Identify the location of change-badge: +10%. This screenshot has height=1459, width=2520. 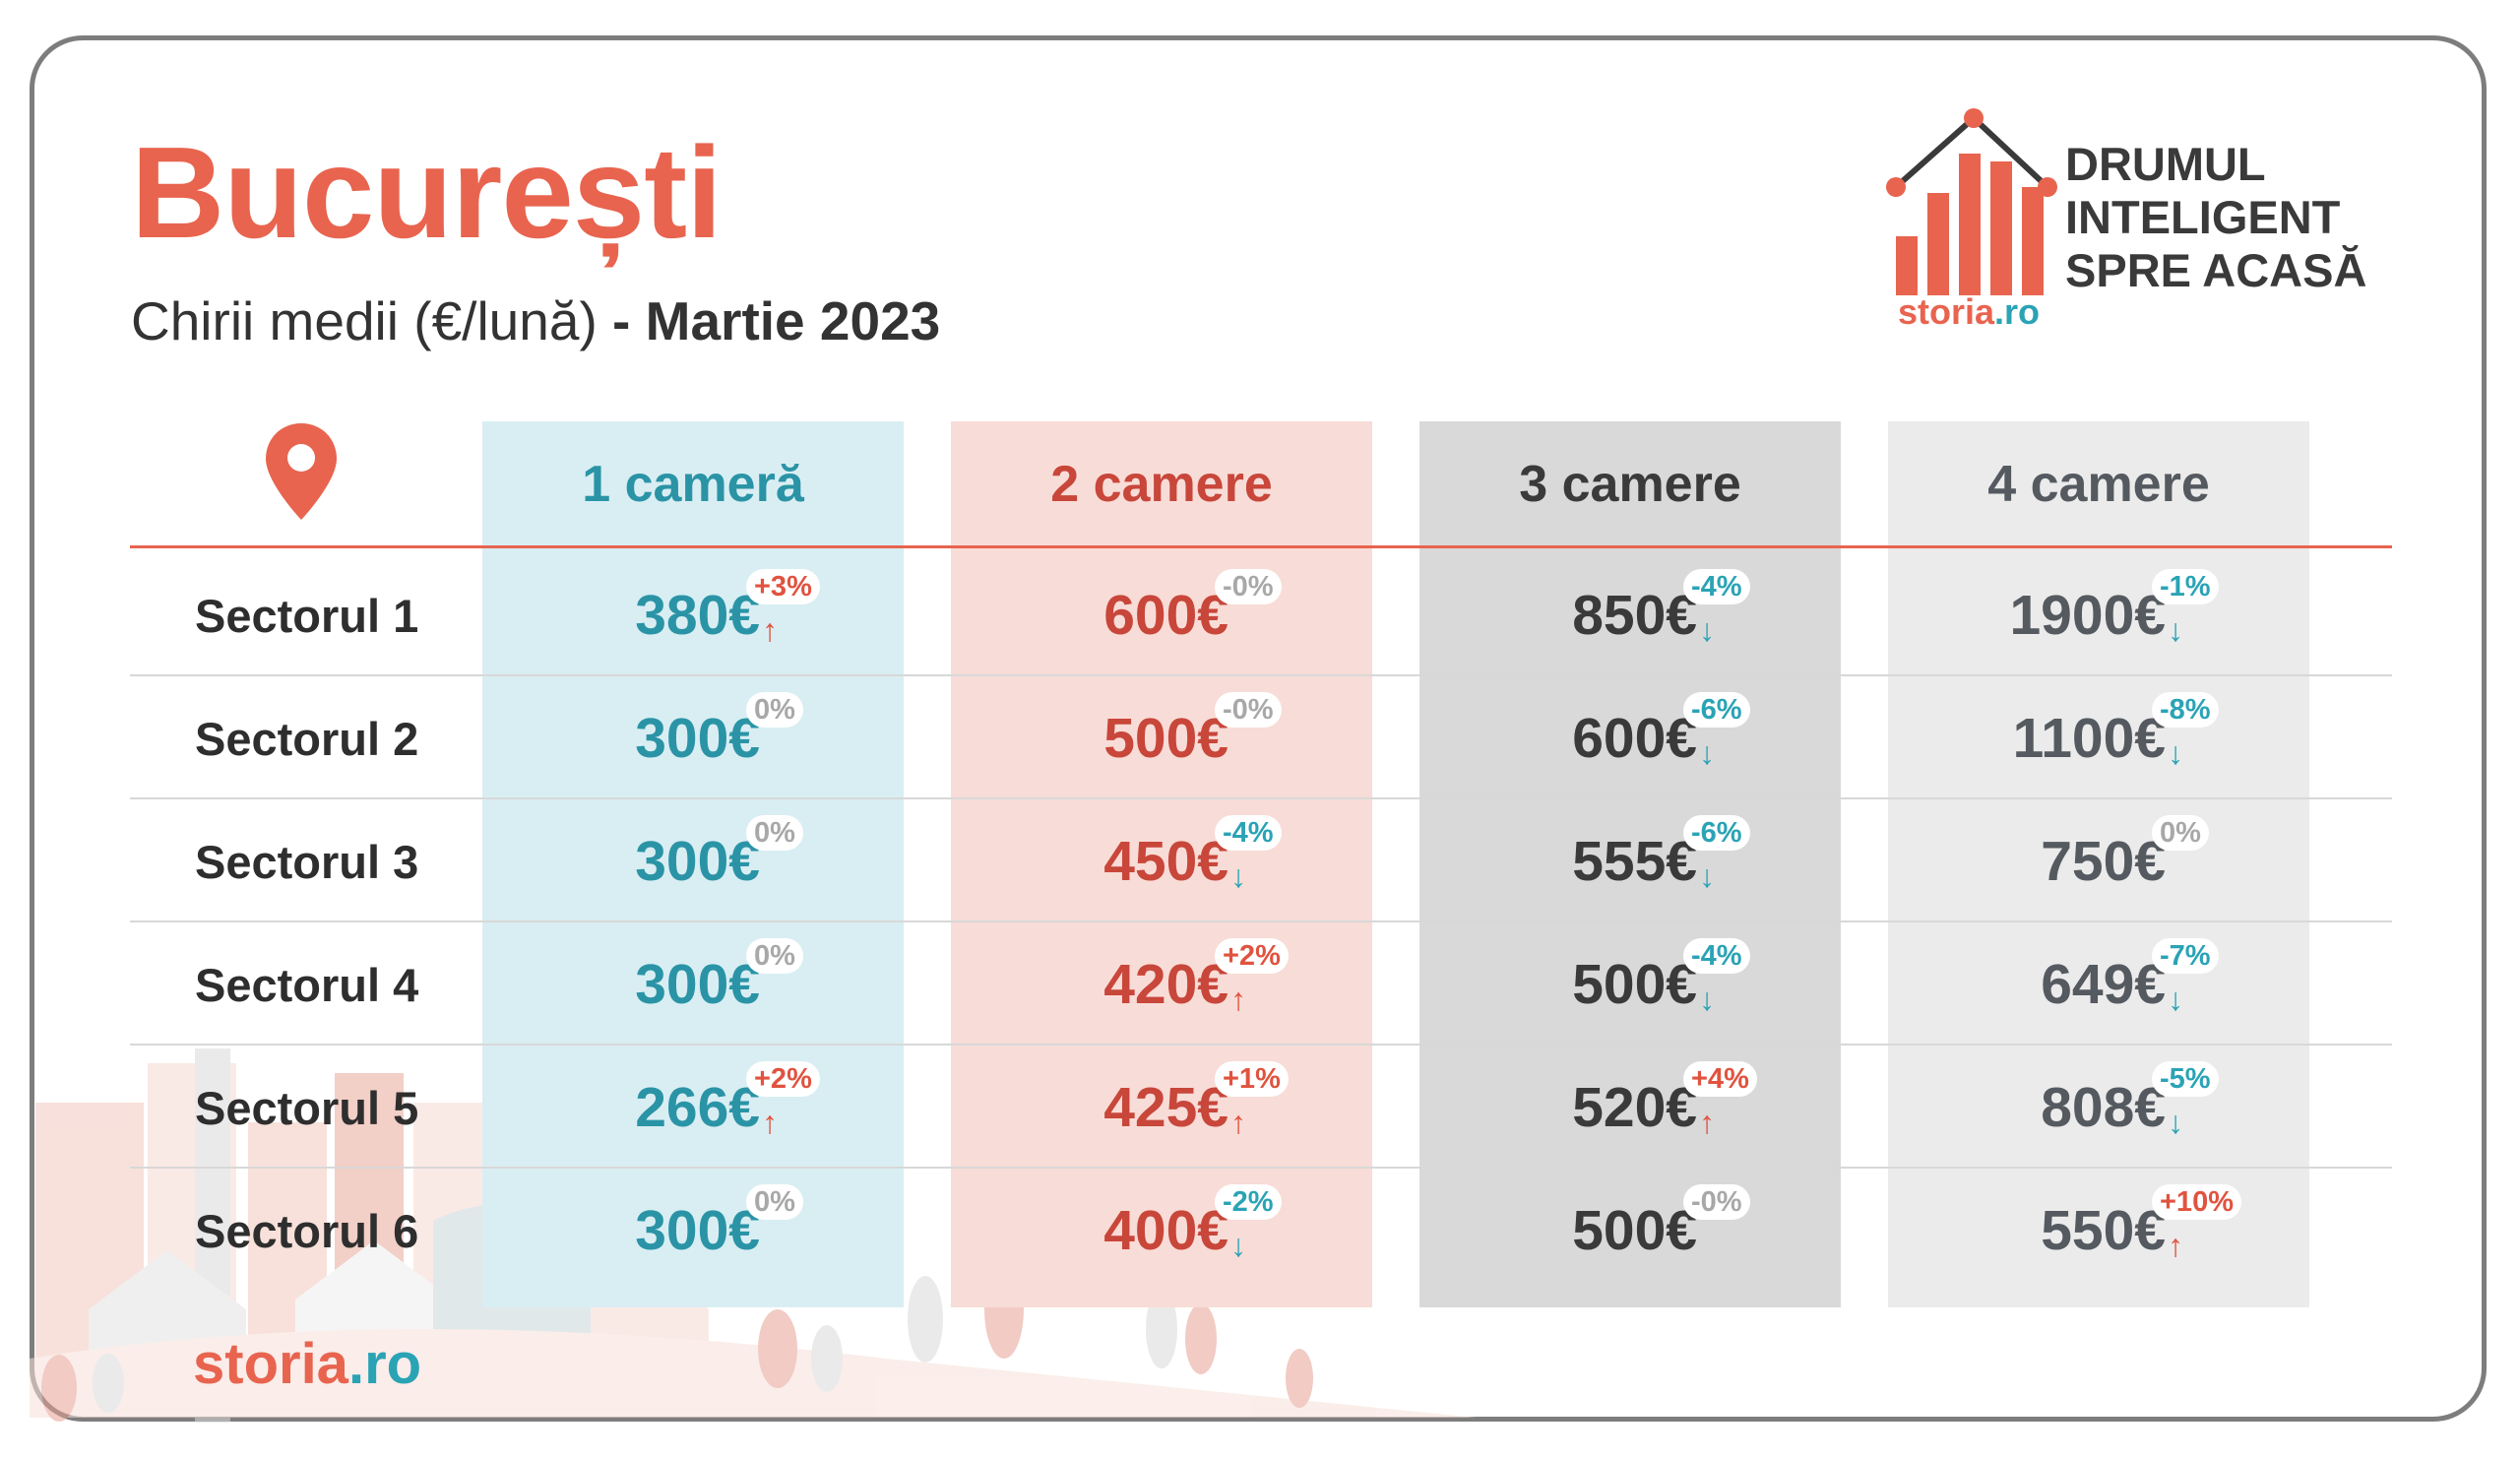
(2196, 1202).